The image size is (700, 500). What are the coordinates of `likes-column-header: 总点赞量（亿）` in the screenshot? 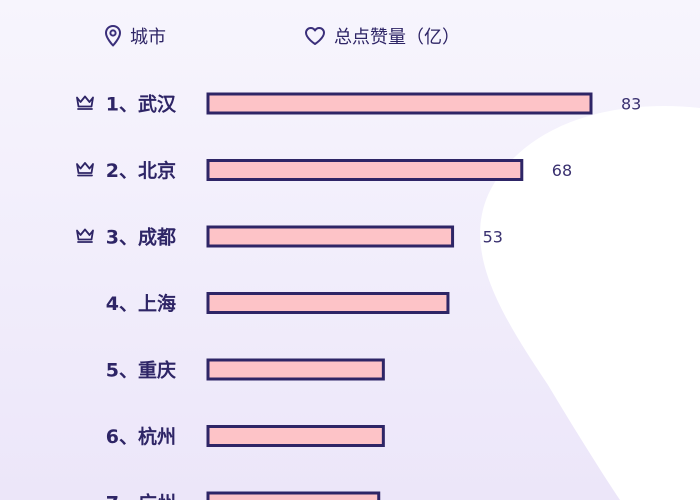 It's located at (382, 36).